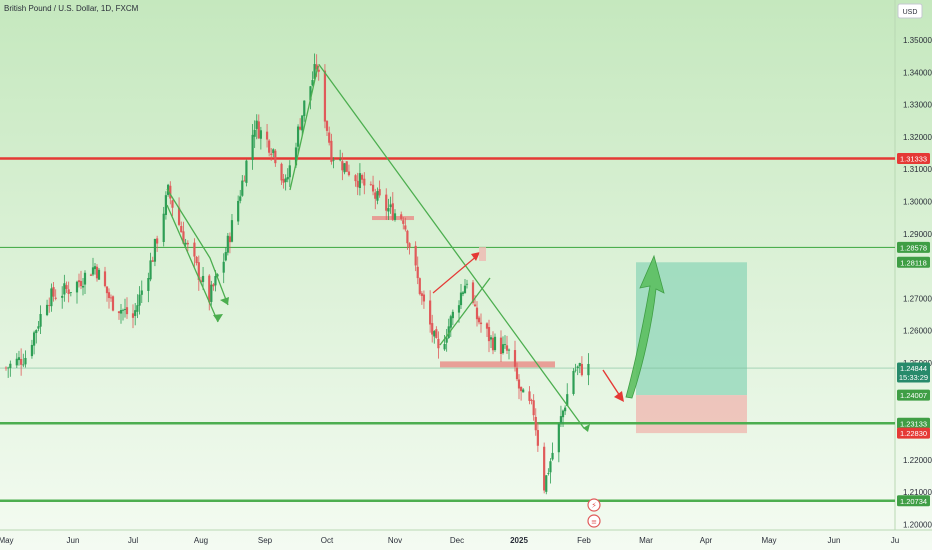 The image size is (932, 550). I want to click on arrow-down-icon, so click(218, 318).